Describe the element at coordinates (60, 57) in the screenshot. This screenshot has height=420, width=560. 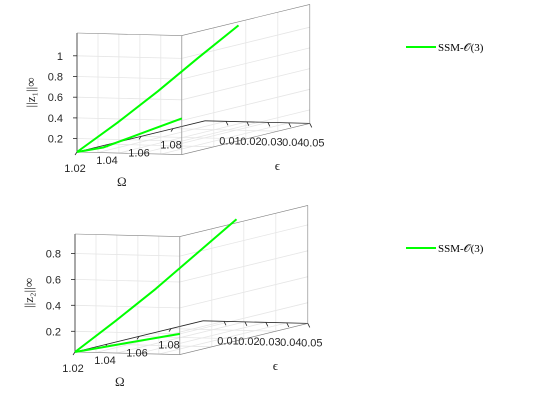
I see `z-tick-label: 1` at that location.